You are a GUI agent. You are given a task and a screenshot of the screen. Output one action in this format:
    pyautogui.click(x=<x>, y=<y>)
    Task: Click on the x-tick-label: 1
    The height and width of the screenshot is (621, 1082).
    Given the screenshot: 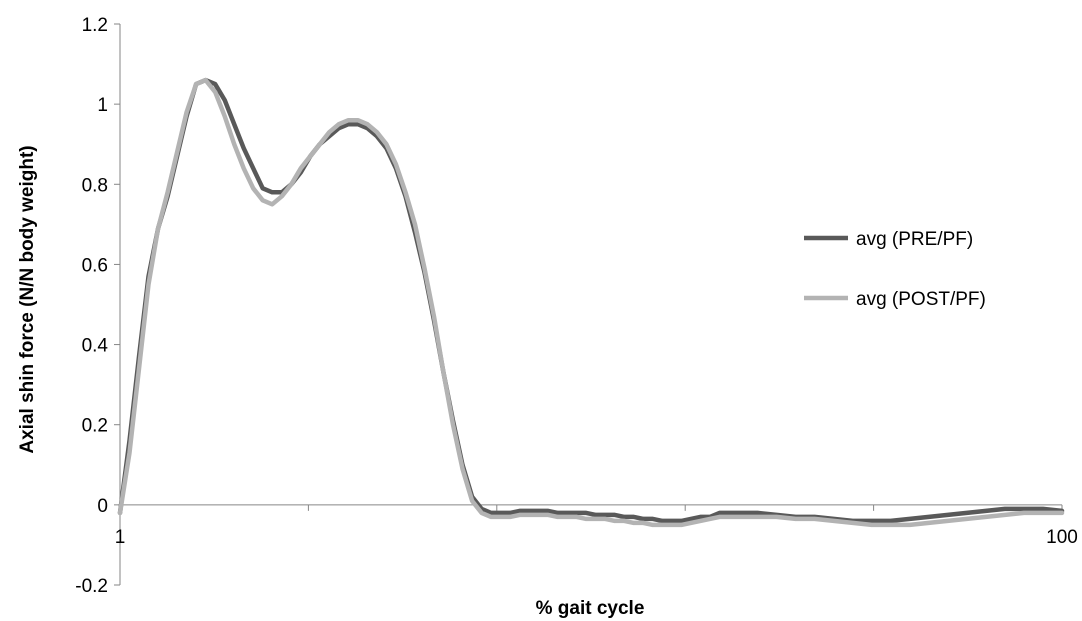 What is the action you would take?
    pyautogui.click(x=120, y=537)
    